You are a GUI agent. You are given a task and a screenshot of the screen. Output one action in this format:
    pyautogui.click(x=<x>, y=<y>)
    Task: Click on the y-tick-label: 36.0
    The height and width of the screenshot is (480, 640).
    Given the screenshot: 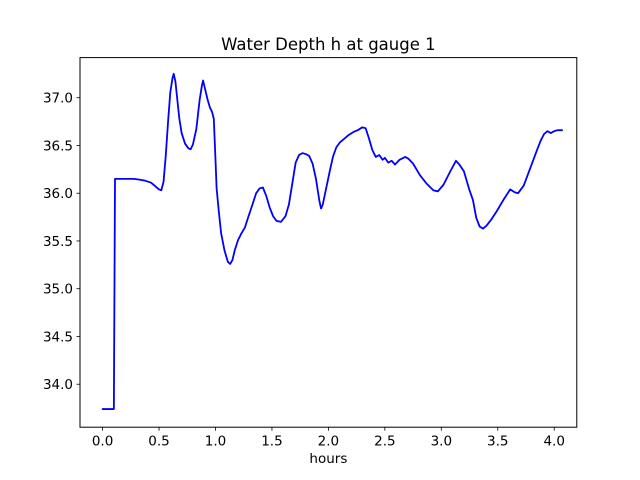 What is the action you would take?
    pyautogui.click(x=58, y=194)
    